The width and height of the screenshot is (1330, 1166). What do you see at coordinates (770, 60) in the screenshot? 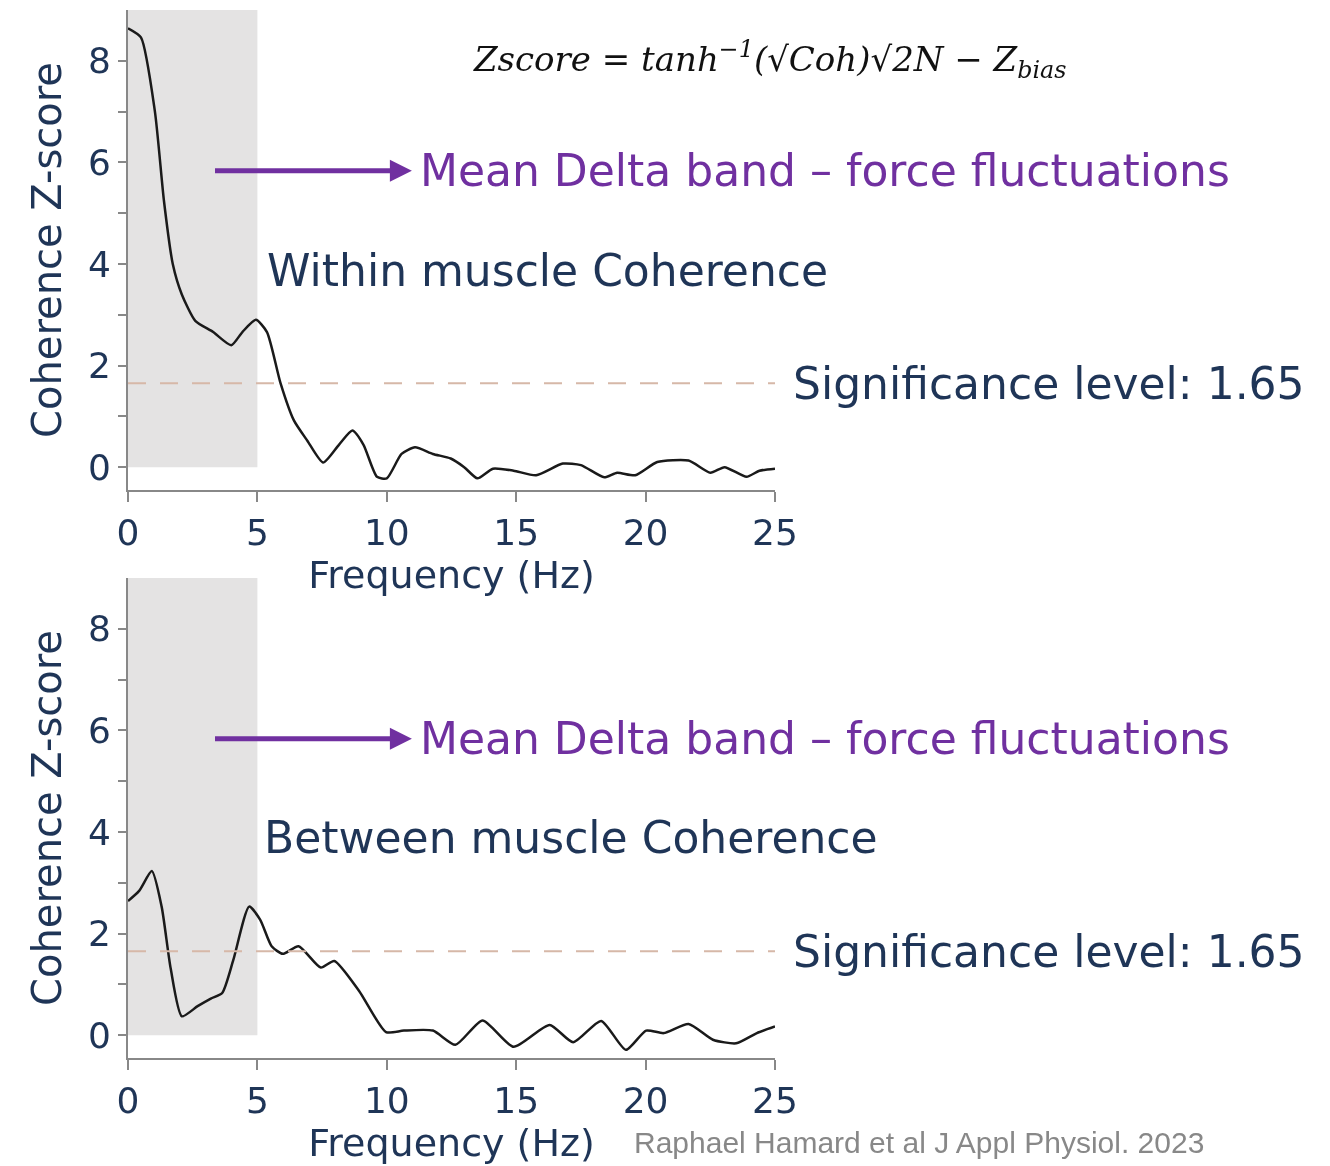
I see `annotation: Zscore = tanh$^{−1}$(√Coh)√2N − Z$_{bias}$` at bounding box center [770, 60].